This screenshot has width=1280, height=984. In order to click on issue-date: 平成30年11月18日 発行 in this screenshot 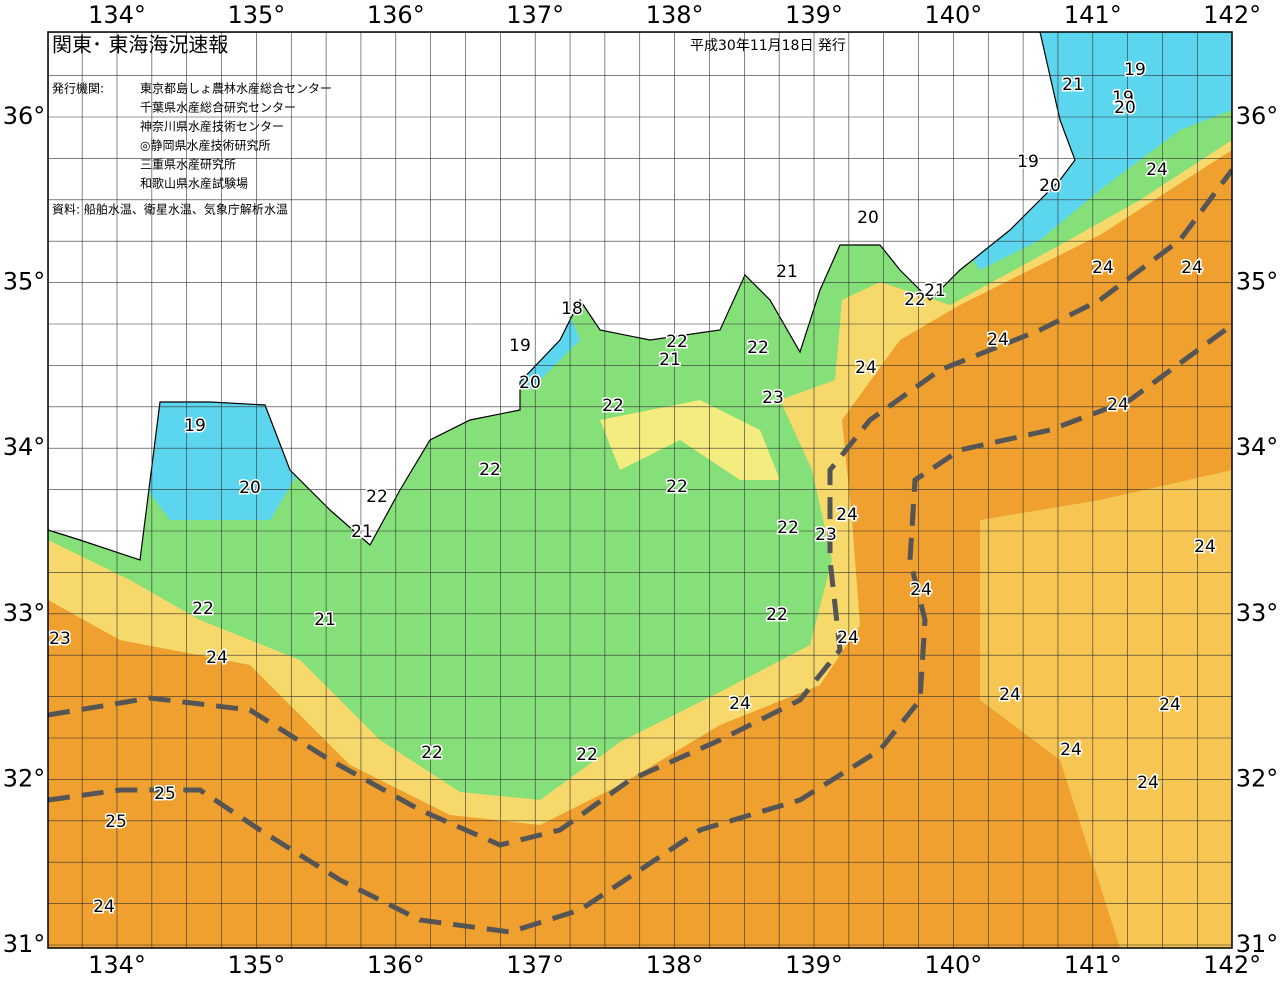, I will do `click(768, 46)`.